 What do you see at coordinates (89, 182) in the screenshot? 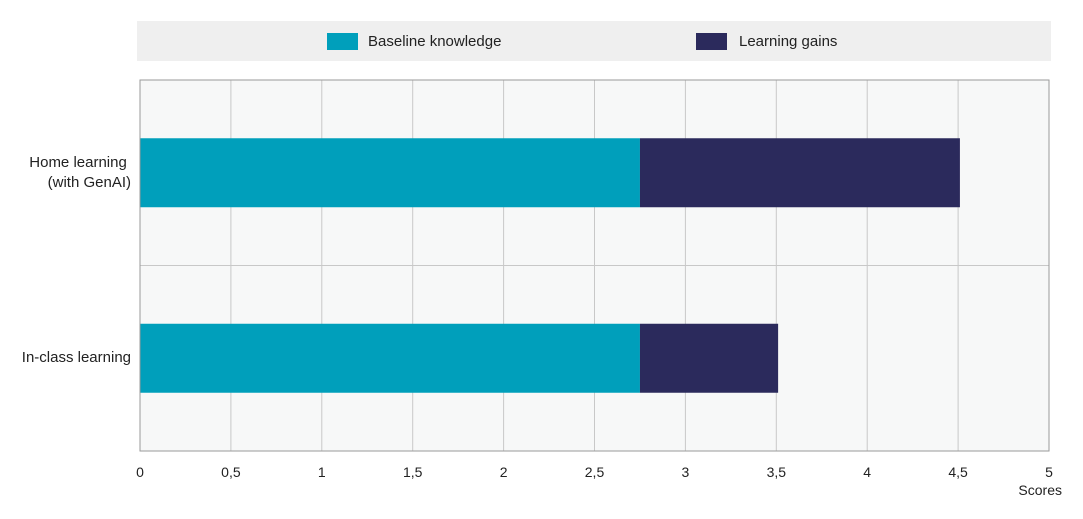
I see `category-label-home-line2: (with GenAI)` at bounding box center [89, 182].